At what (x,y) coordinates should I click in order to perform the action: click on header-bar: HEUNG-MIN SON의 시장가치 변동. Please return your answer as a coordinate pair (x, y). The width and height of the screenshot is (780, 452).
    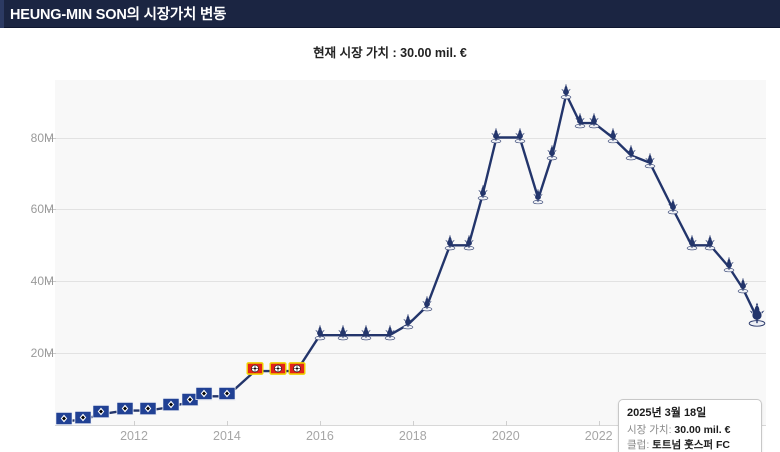
    Looking at the image, I should click on (390, 14).